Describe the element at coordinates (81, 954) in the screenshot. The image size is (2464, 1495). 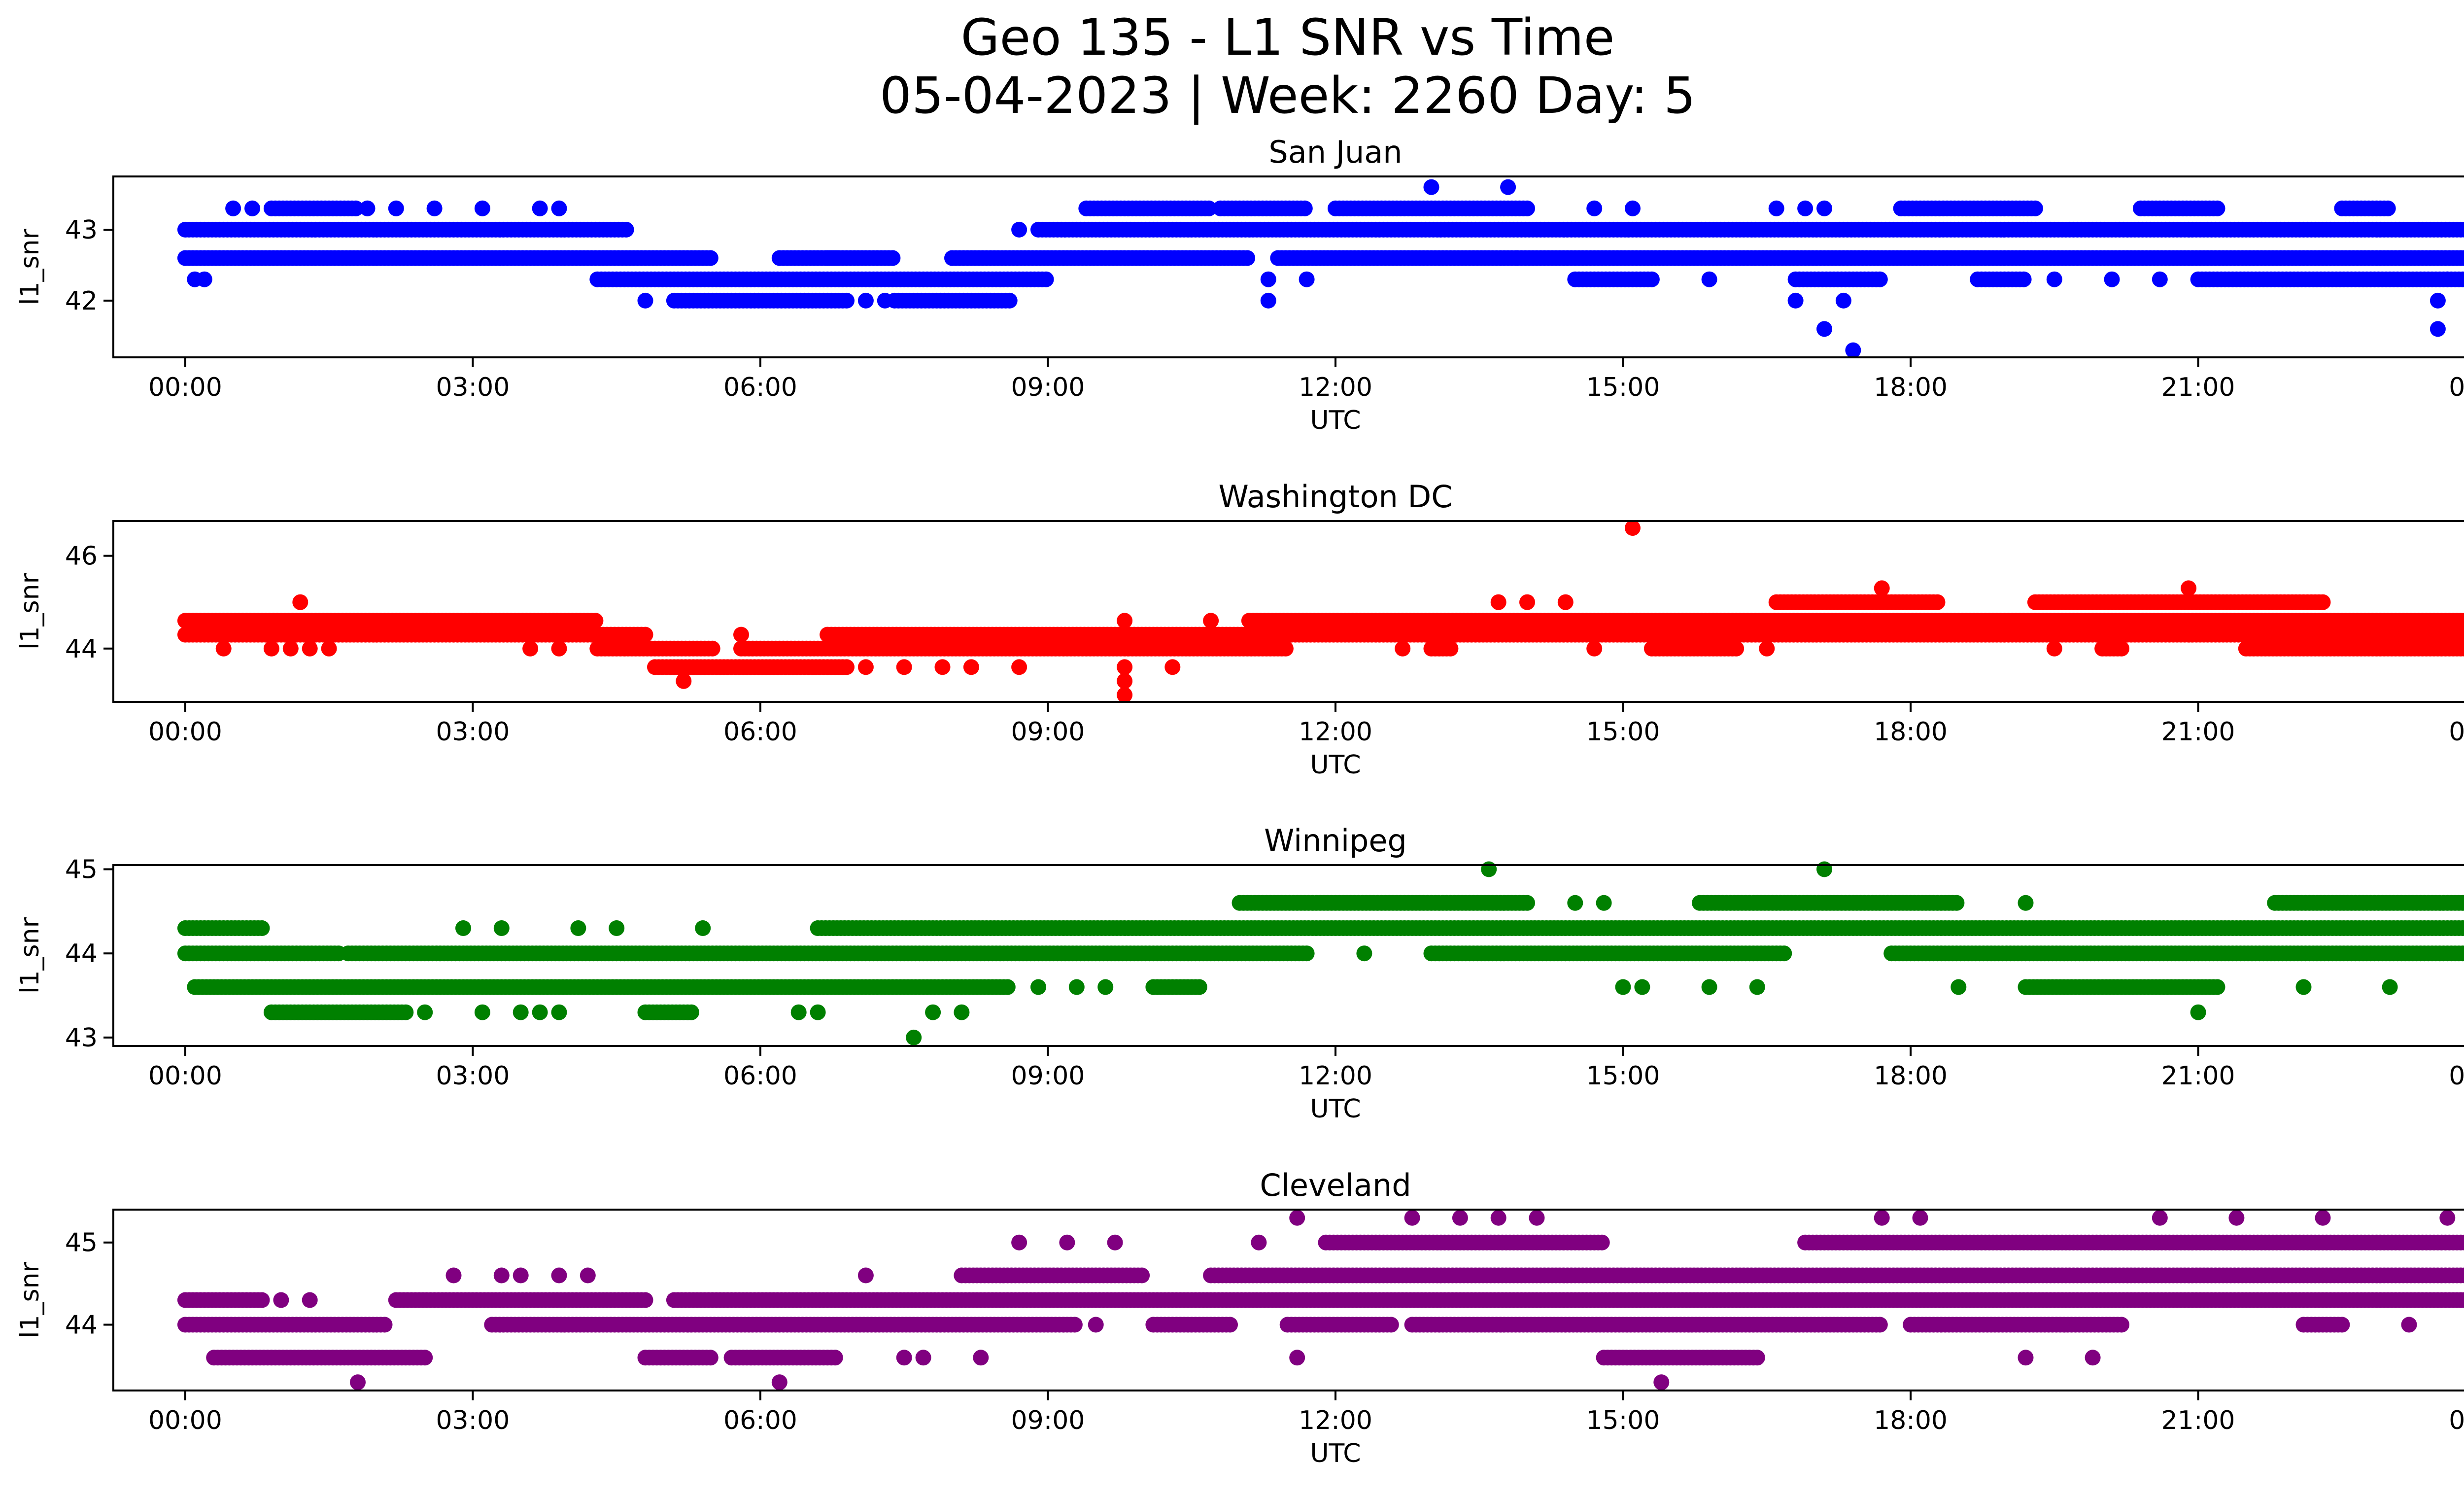
I see `y-tick-label: 44` at that location.